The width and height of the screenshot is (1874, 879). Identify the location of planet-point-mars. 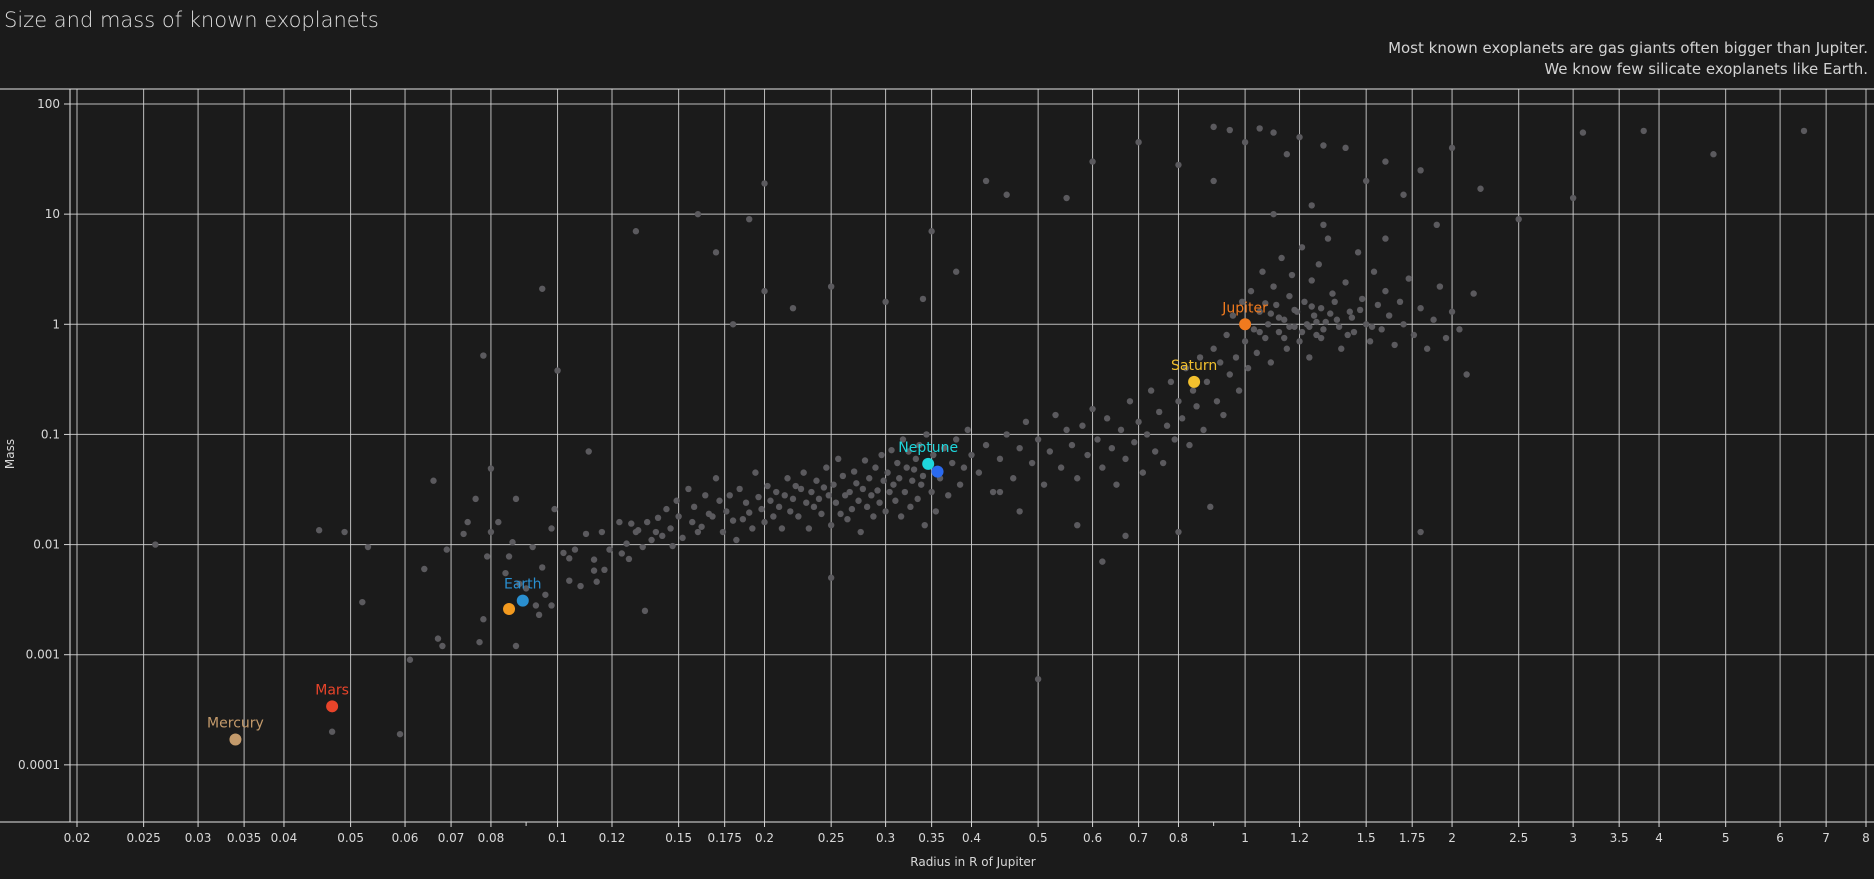
(332, 706).